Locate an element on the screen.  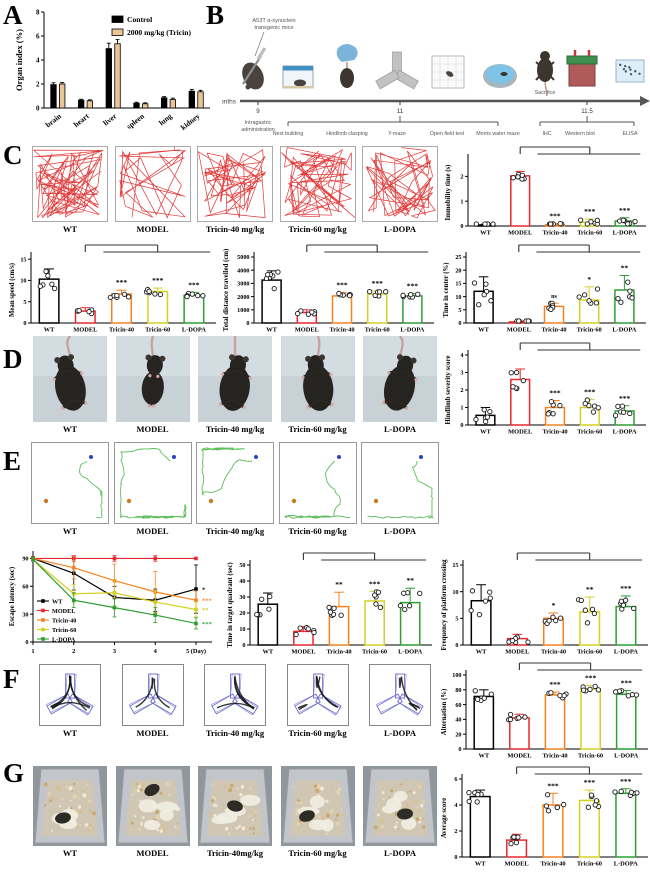
clasping-photo-slot: Tricin-60 mg/kg is located at coordinates (318, 385).